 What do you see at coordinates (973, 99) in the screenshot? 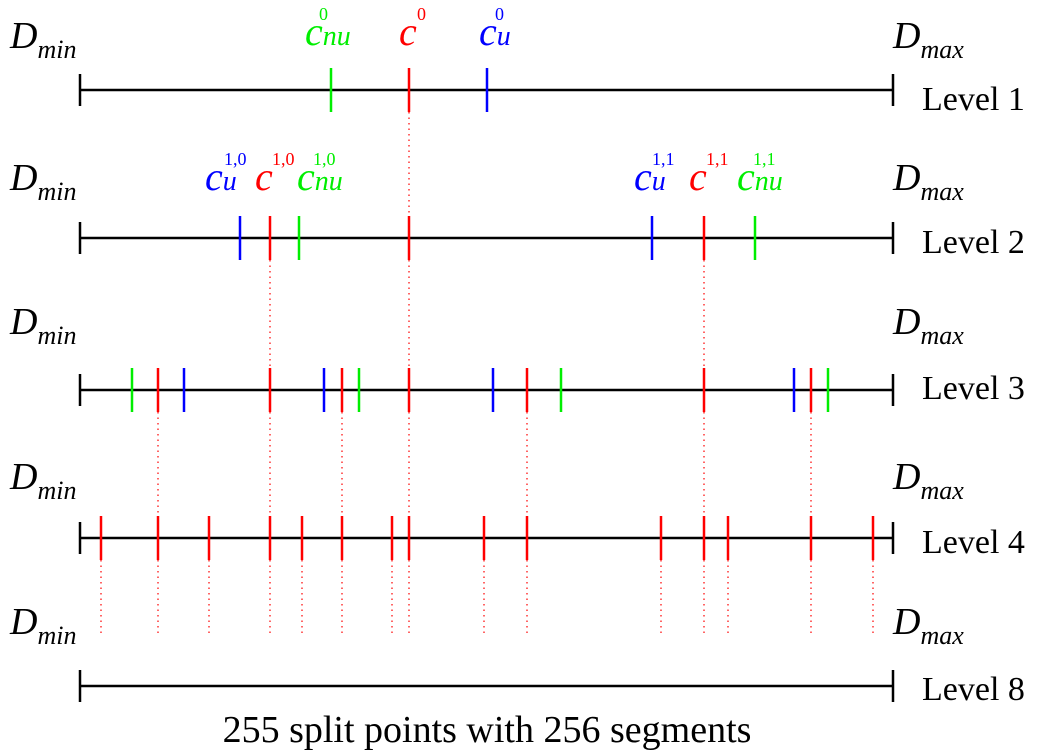
I see `level-1-label: Level 1` at bounding box center [973, 99].